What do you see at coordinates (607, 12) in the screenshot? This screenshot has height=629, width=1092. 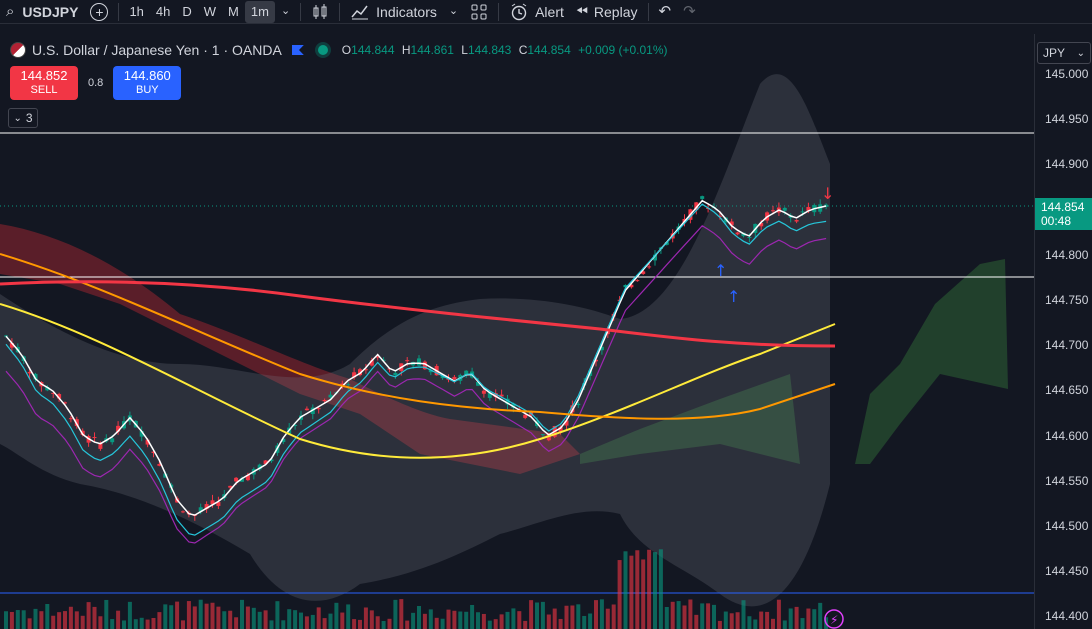 I see `replay-button: ⏪︎ Replay` at bounding box center [607, 12].